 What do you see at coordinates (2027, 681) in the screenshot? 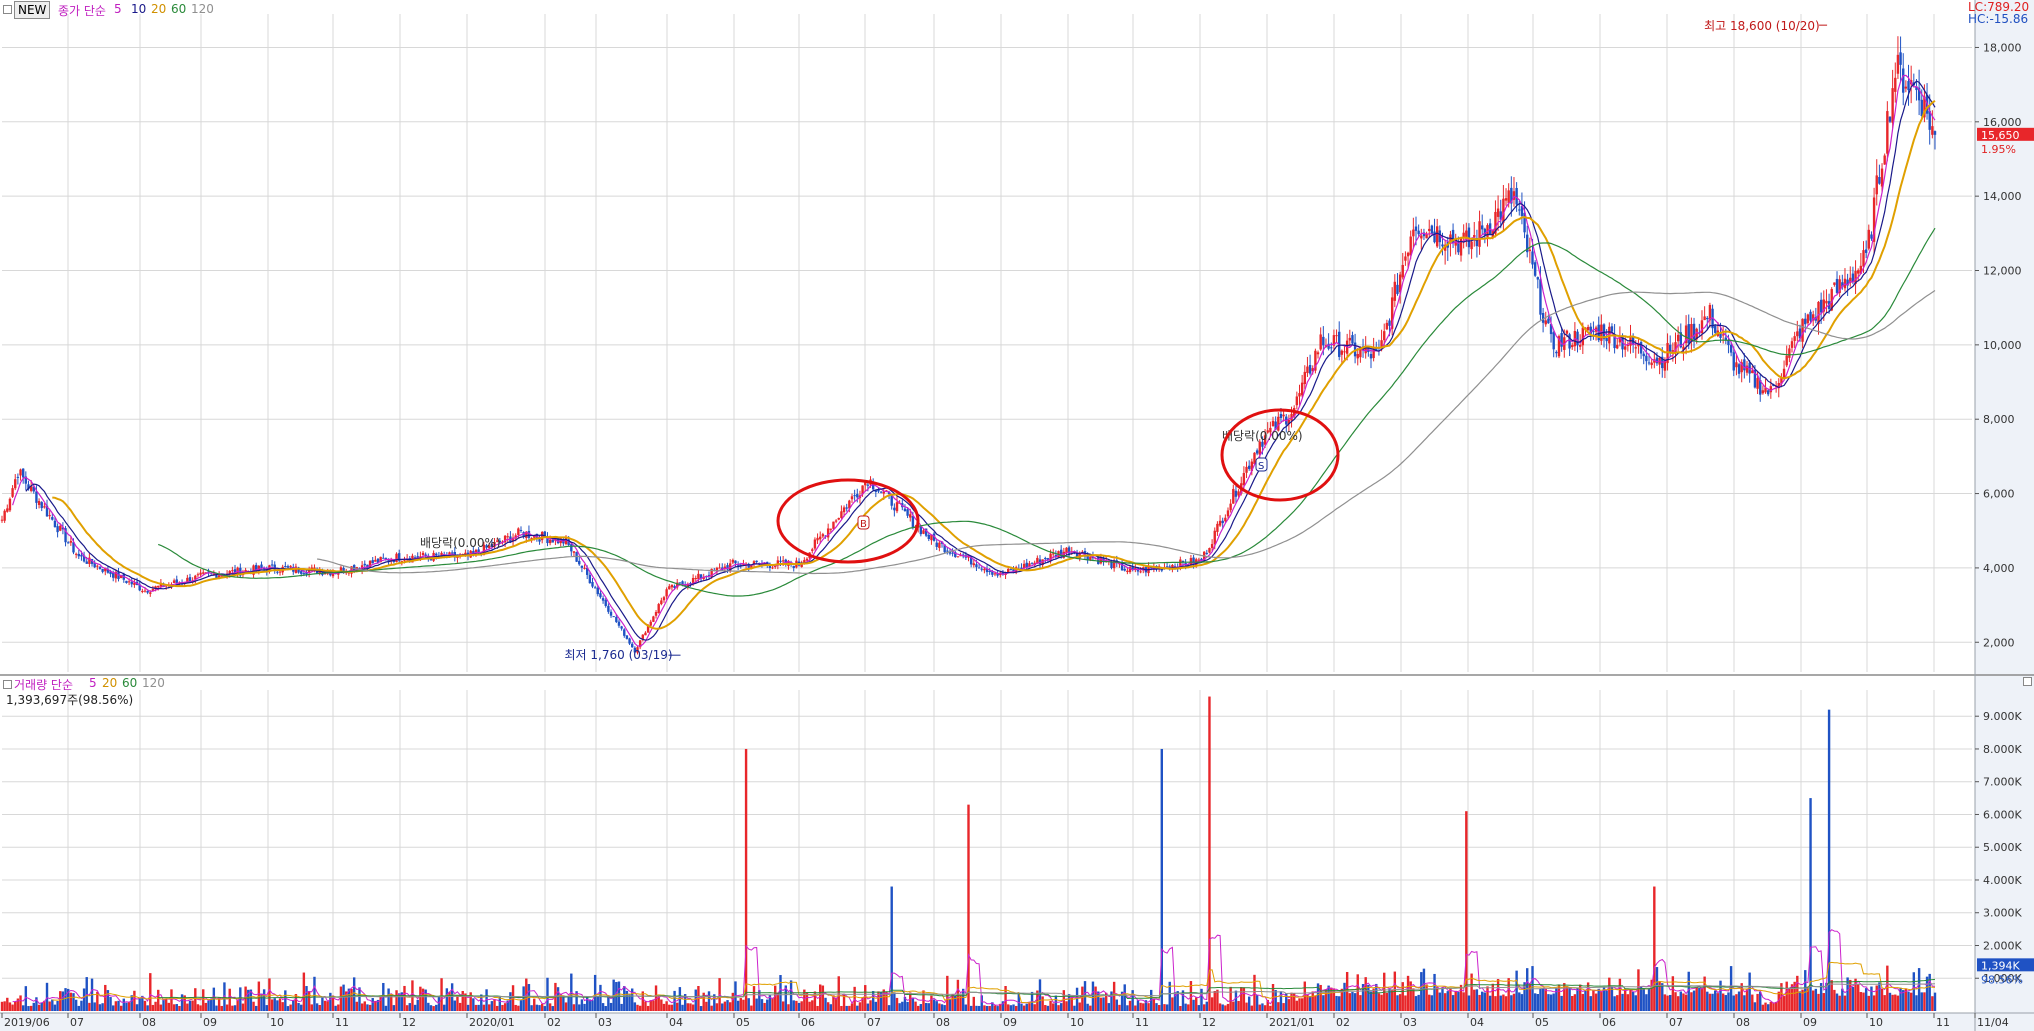
I see `pane-maximize-icon` at bounding box center [2027, 681].